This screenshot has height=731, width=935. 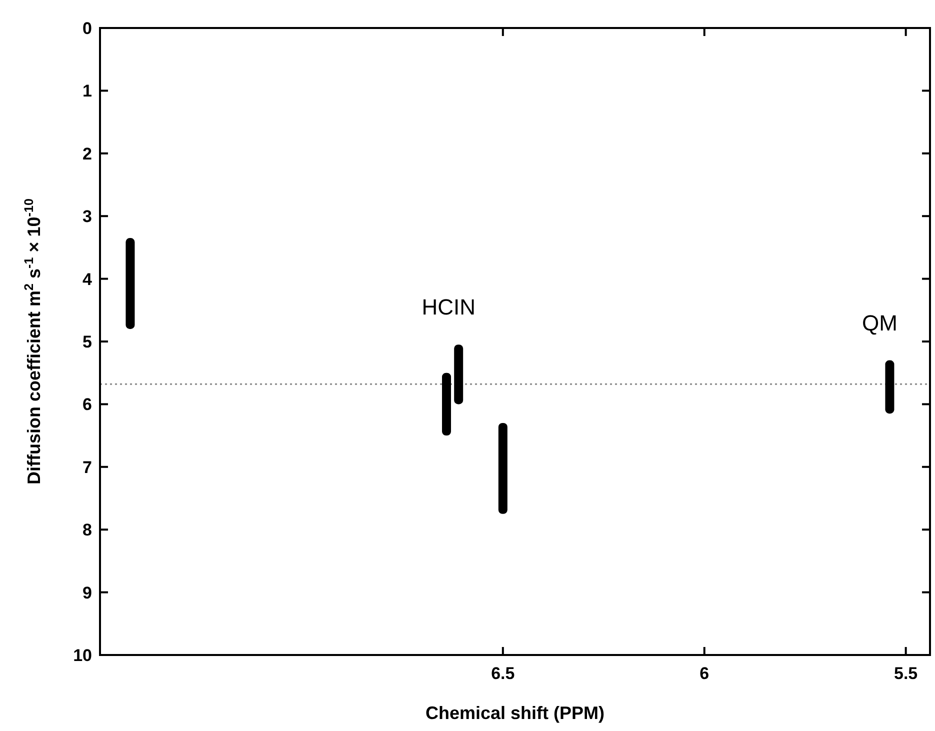 I want to click on y-tick-label: 2, so click(x=87, y=154).